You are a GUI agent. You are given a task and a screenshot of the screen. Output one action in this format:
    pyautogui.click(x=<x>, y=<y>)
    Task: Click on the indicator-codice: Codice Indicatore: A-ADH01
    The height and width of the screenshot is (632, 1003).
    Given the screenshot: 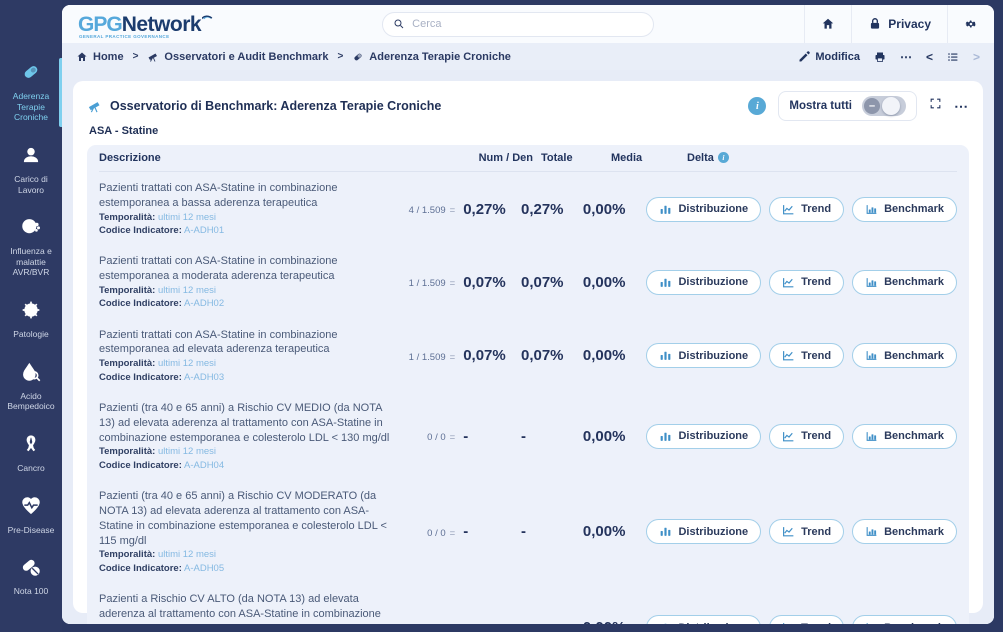 What is the action you would take?
    pyautogui.click(x=245, y=230)
    